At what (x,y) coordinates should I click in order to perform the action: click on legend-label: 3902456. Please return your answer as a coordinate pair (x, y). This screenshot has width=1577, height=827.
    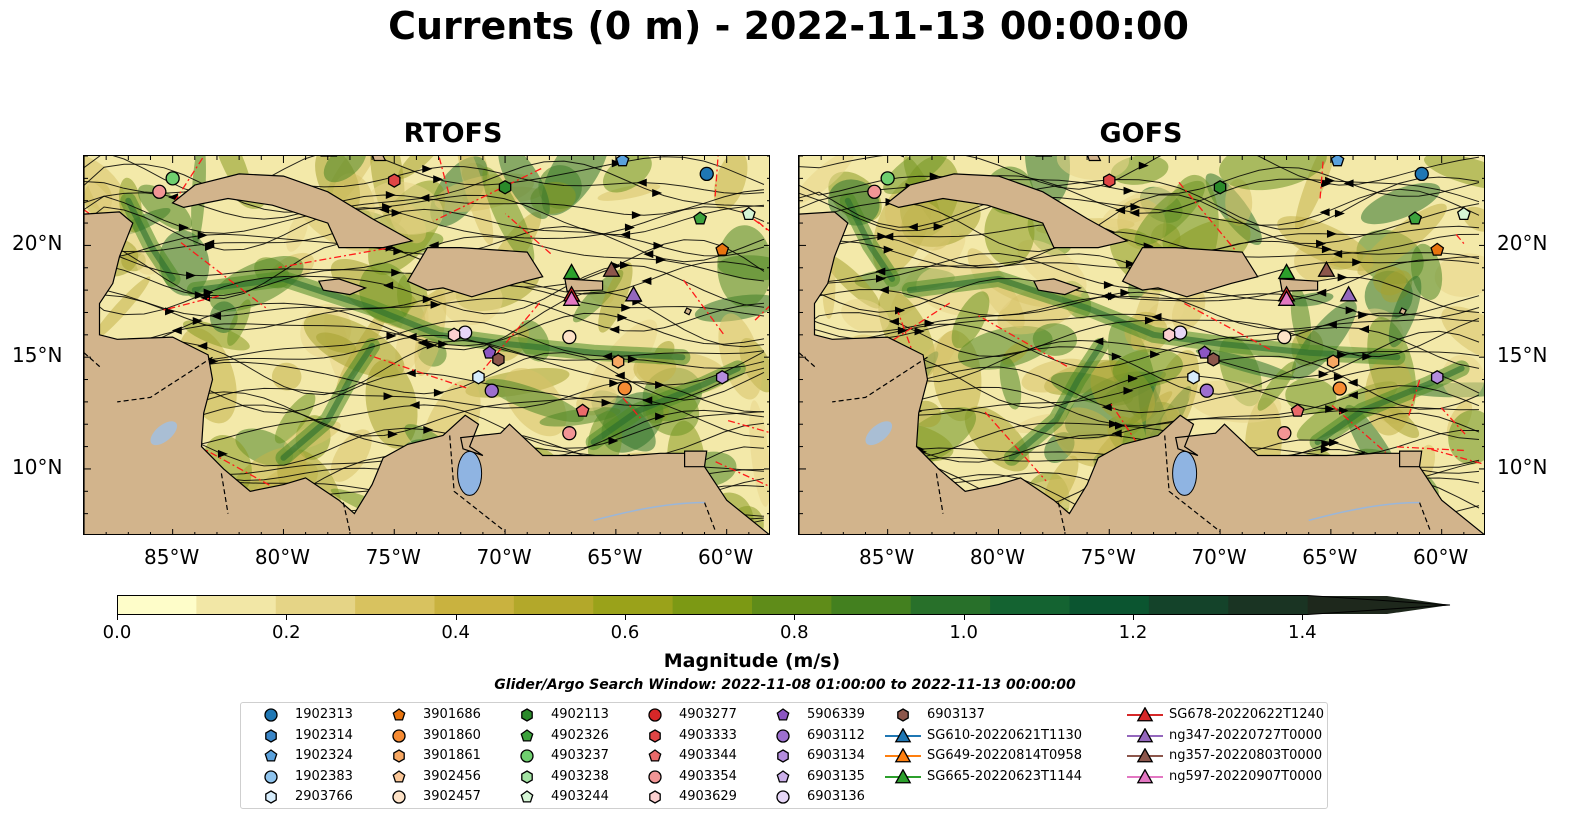
    Looking at the image, I should click on (452, 776).